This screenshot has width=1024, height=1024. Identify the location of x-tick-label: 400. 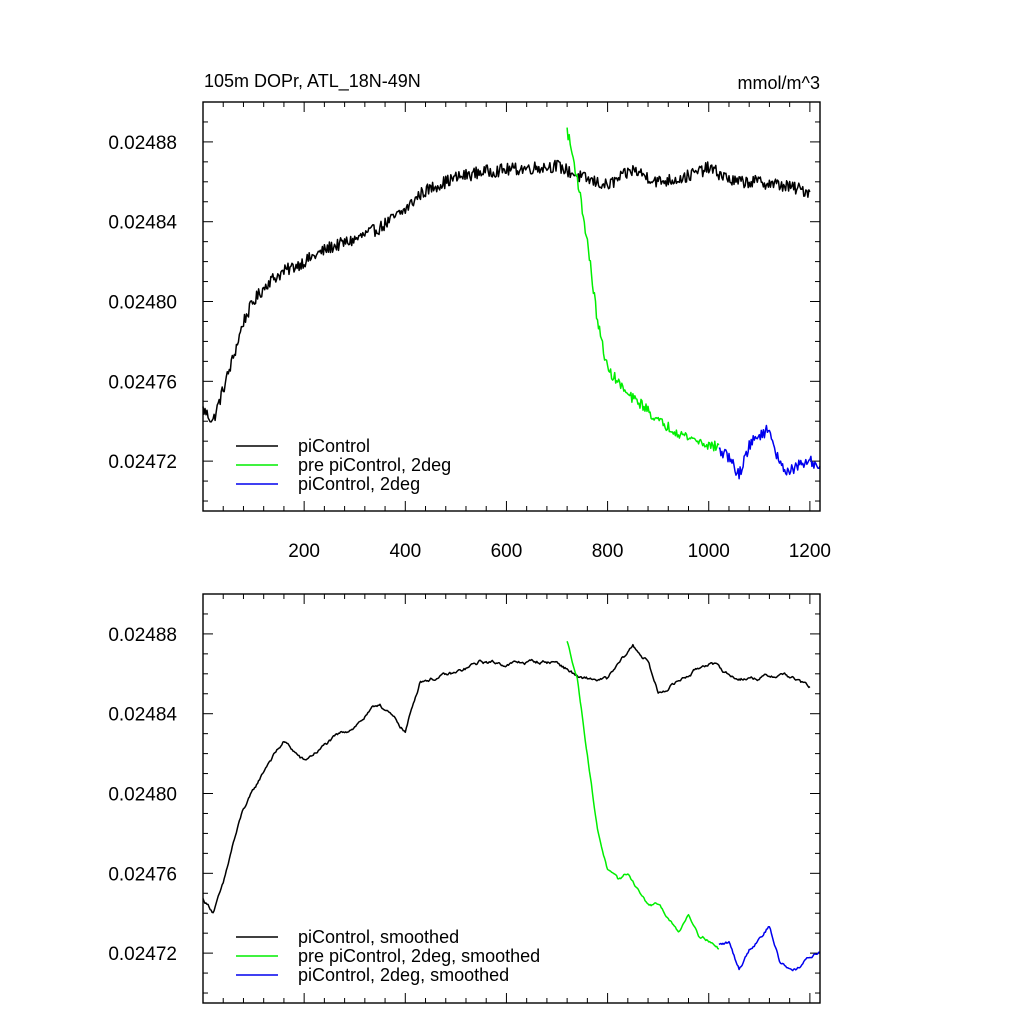
(405, 551).